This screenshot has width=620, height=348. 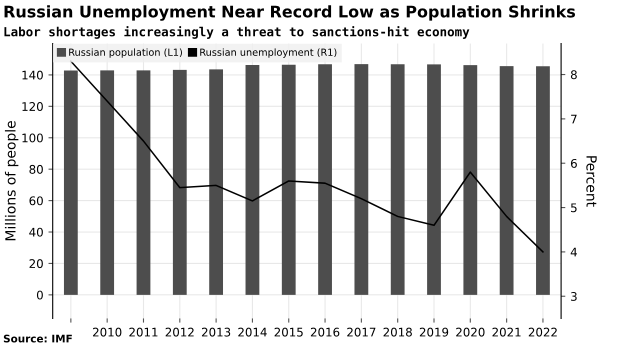 What do you see at coordinates (180, 332) in the screenshot?
I see `x-tick-label: 2012` at bounding box center [180, 332].